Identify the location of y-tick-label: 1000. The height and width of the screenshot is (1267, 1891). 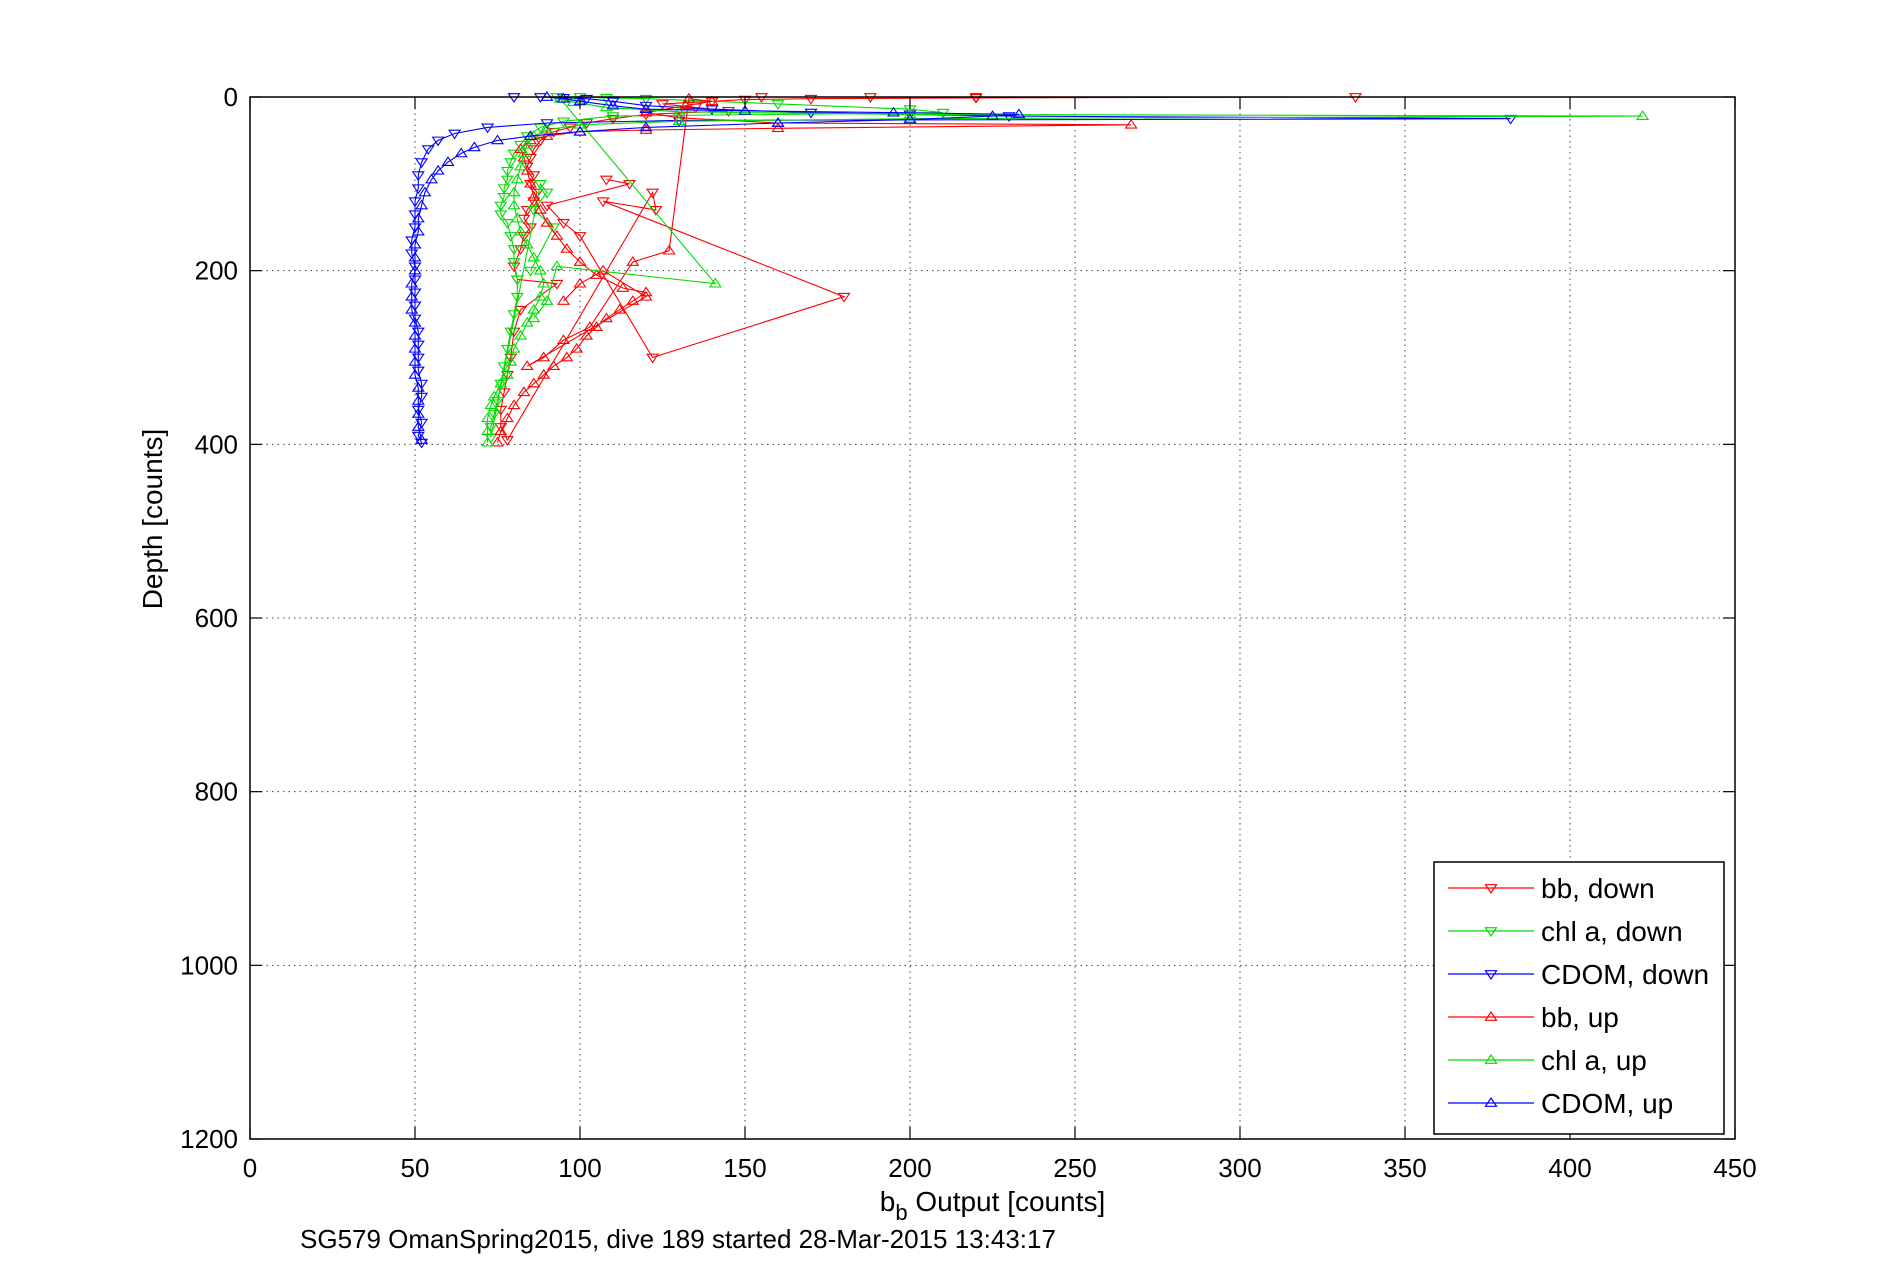
(209, 965).